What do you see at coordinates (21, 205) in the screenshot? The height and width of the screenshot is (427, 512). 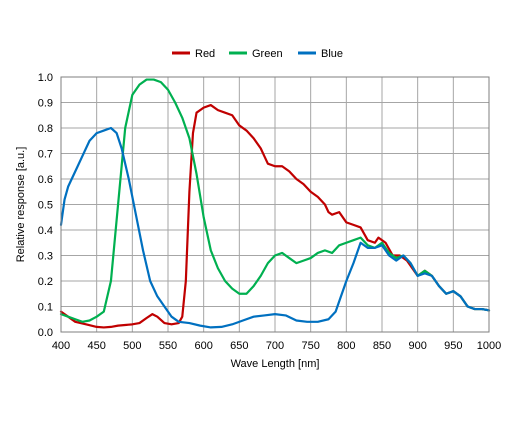 I see `y-axis-title: Relative response [a.u.]` at bounding box center [21, 205].